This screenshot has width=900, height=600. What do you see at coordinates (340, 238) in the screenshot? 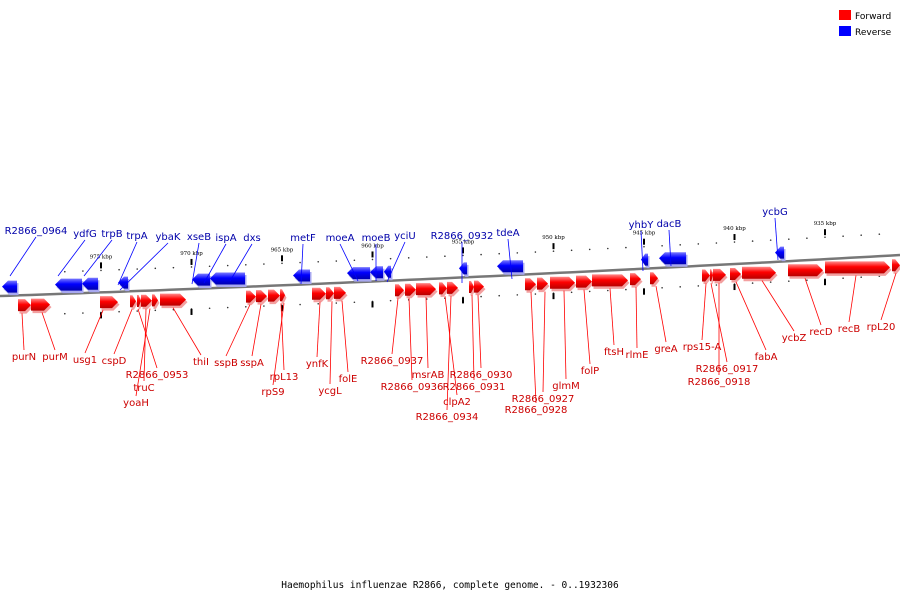
I see `gene-label-moea: moeA` at bounding box center [340, 238].